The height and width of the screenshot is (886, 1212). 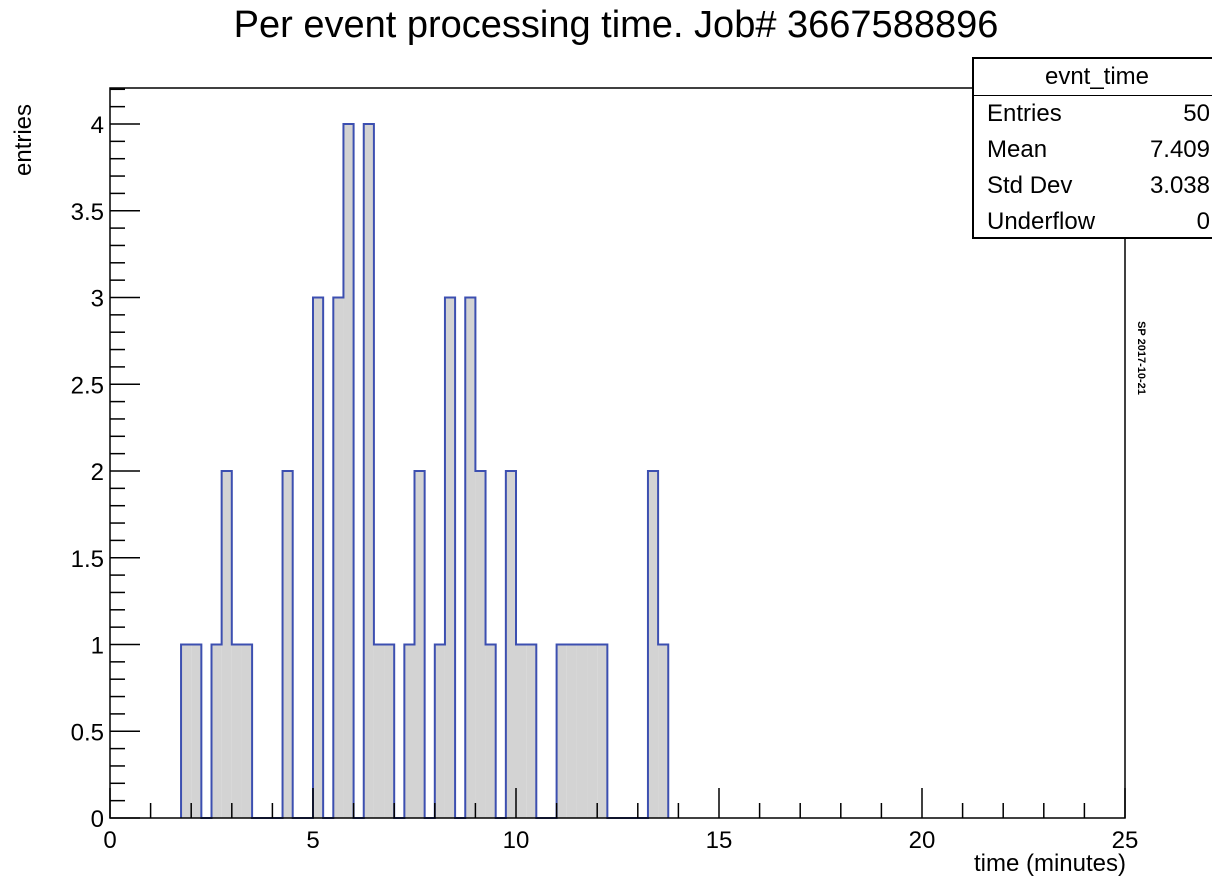 I want to click on stats-label: Std Dev, so click(x=1030, y=185).